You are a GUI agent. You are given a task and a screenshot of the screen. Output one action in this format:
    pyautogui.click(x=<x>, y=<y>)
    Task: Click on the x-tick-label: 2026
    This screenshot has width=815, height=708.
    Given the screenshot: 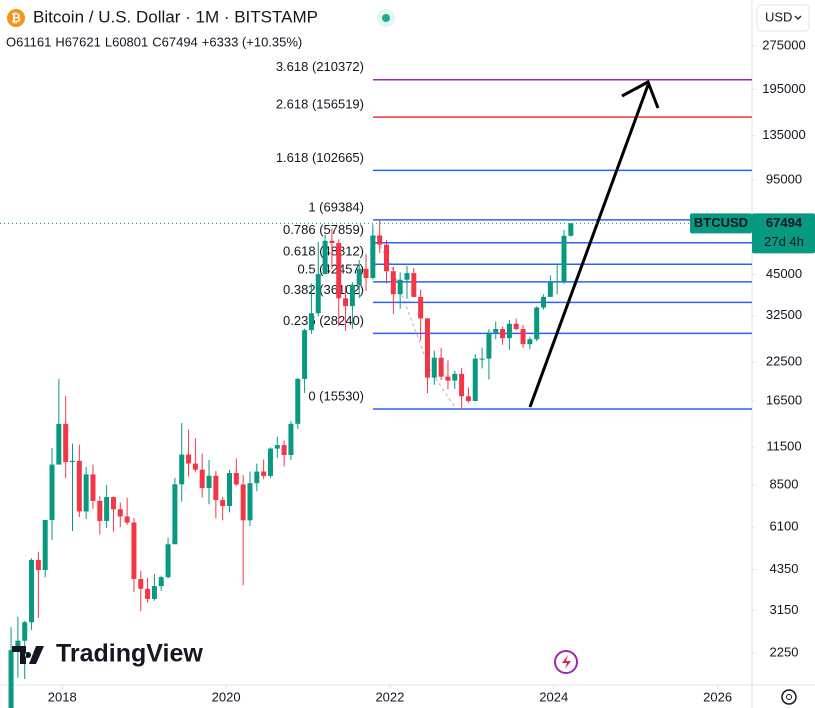 What is the action you would take?
    pyautogui.click(x=717, y=696)
    